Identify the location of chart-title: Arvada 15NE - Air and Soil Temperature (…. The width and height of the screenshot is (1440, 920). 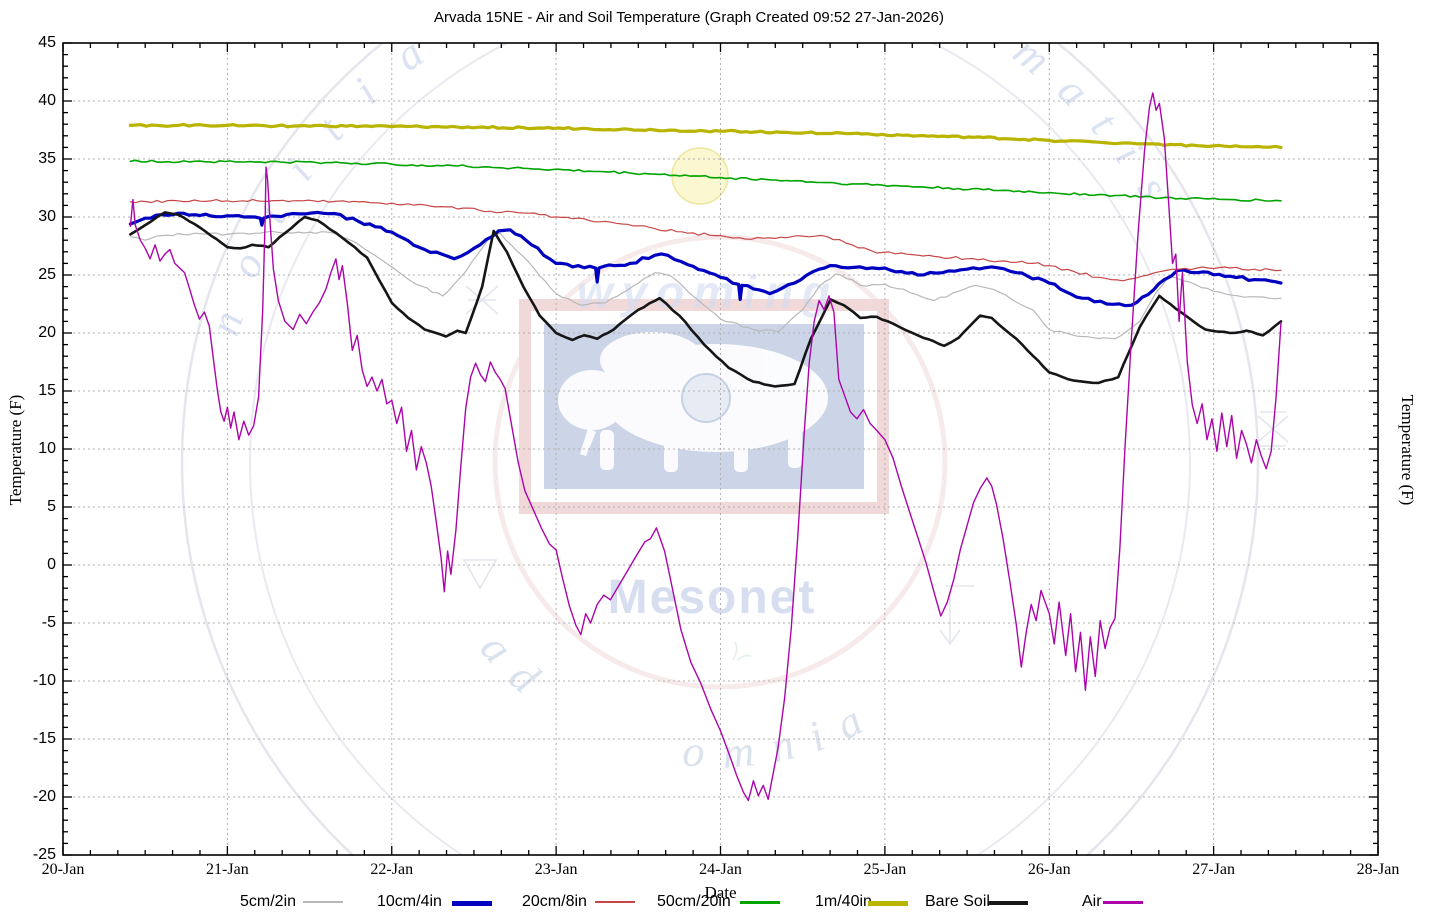
(688, 17).